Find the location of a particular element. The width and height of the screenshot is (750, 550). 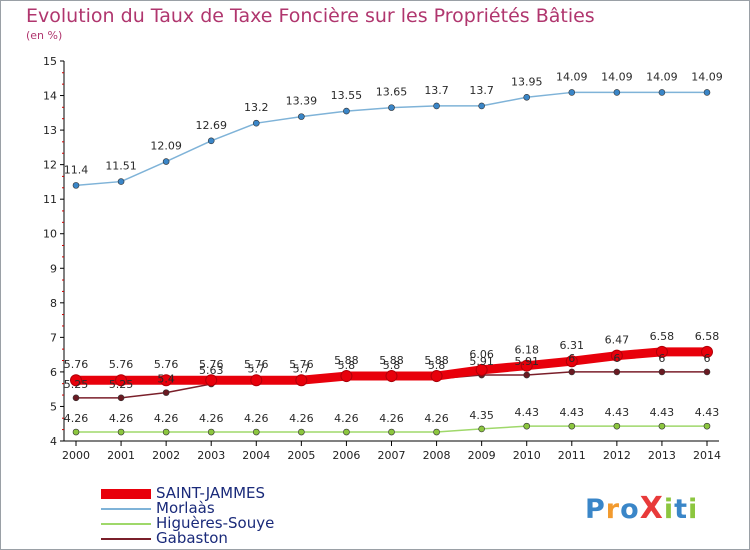

y-tick-label: 9 is located at coordinates (53, 268).